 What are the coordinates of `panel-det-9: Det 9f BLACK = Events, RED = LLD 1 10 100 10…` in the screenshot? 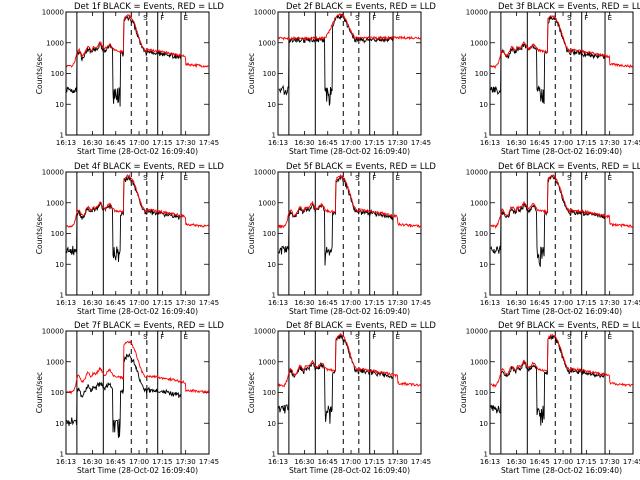 It's located at (549, 398).